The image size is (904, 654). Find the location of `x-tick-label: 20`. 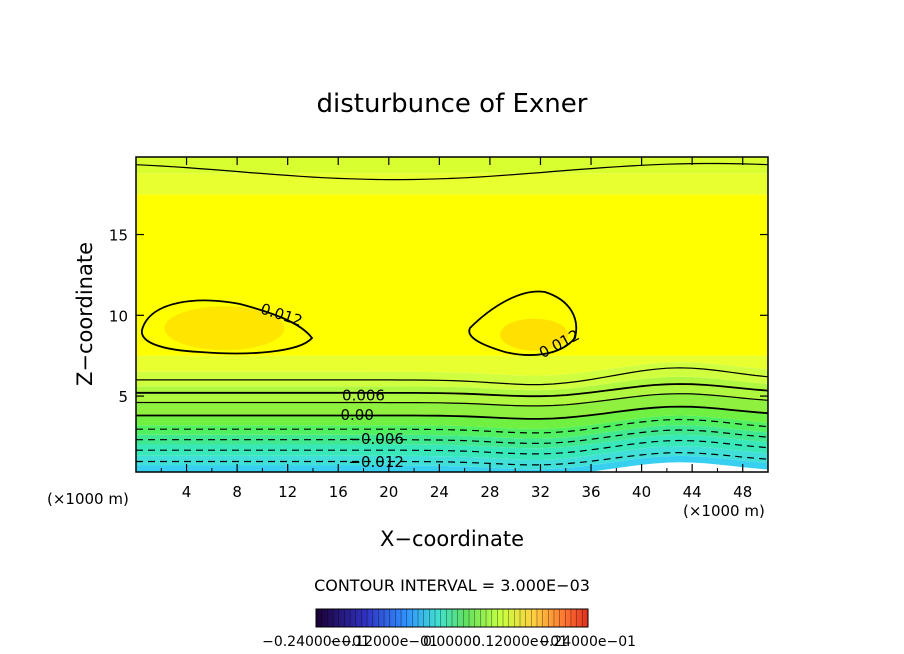

x-tick-label: 20 is located at coordinates (388, 492).